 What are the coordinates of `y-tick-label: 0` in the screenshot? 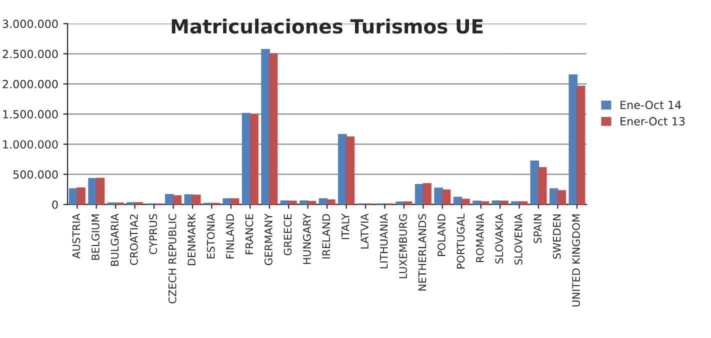 It's located at (55, 204).